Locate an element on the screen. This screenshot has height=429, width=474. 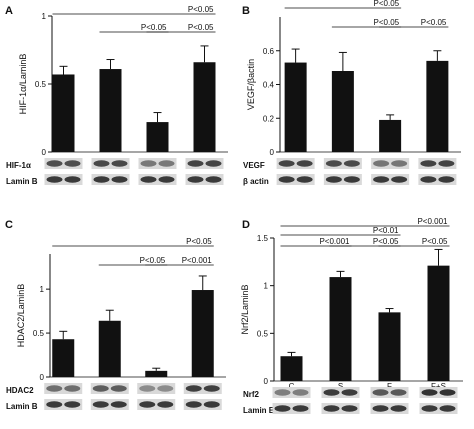
panel-letter: C is located at coordinates (9, 225).